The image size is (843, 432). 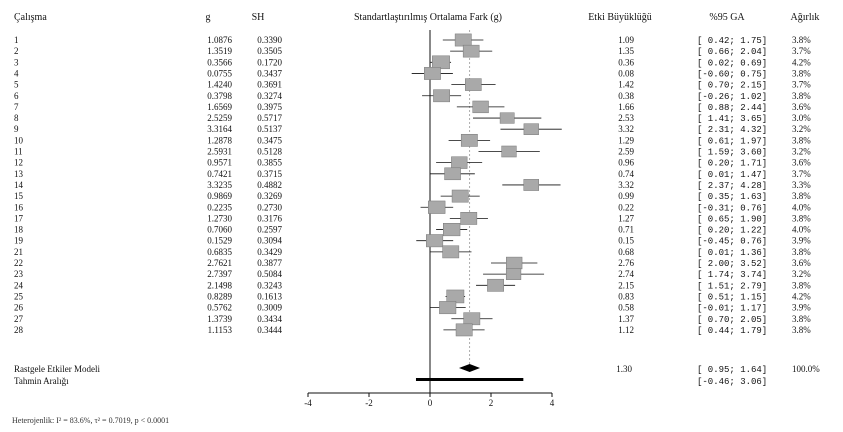 What do you see at coordinates (626, 252) in the screenshot?
I see `study-effect: 0.68` at bounding box center [626, 252].